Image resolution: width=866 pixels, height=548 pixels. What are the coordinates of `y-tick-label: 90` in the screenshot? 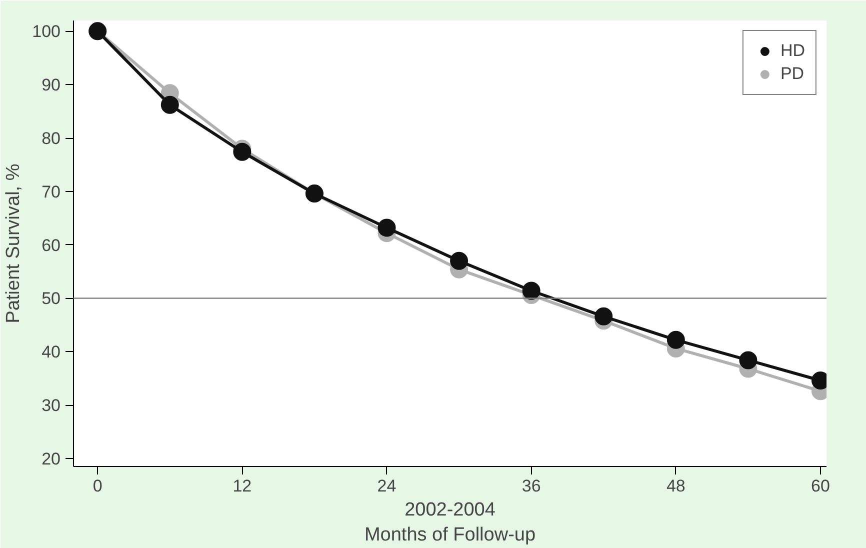 It's located at (51, 85).